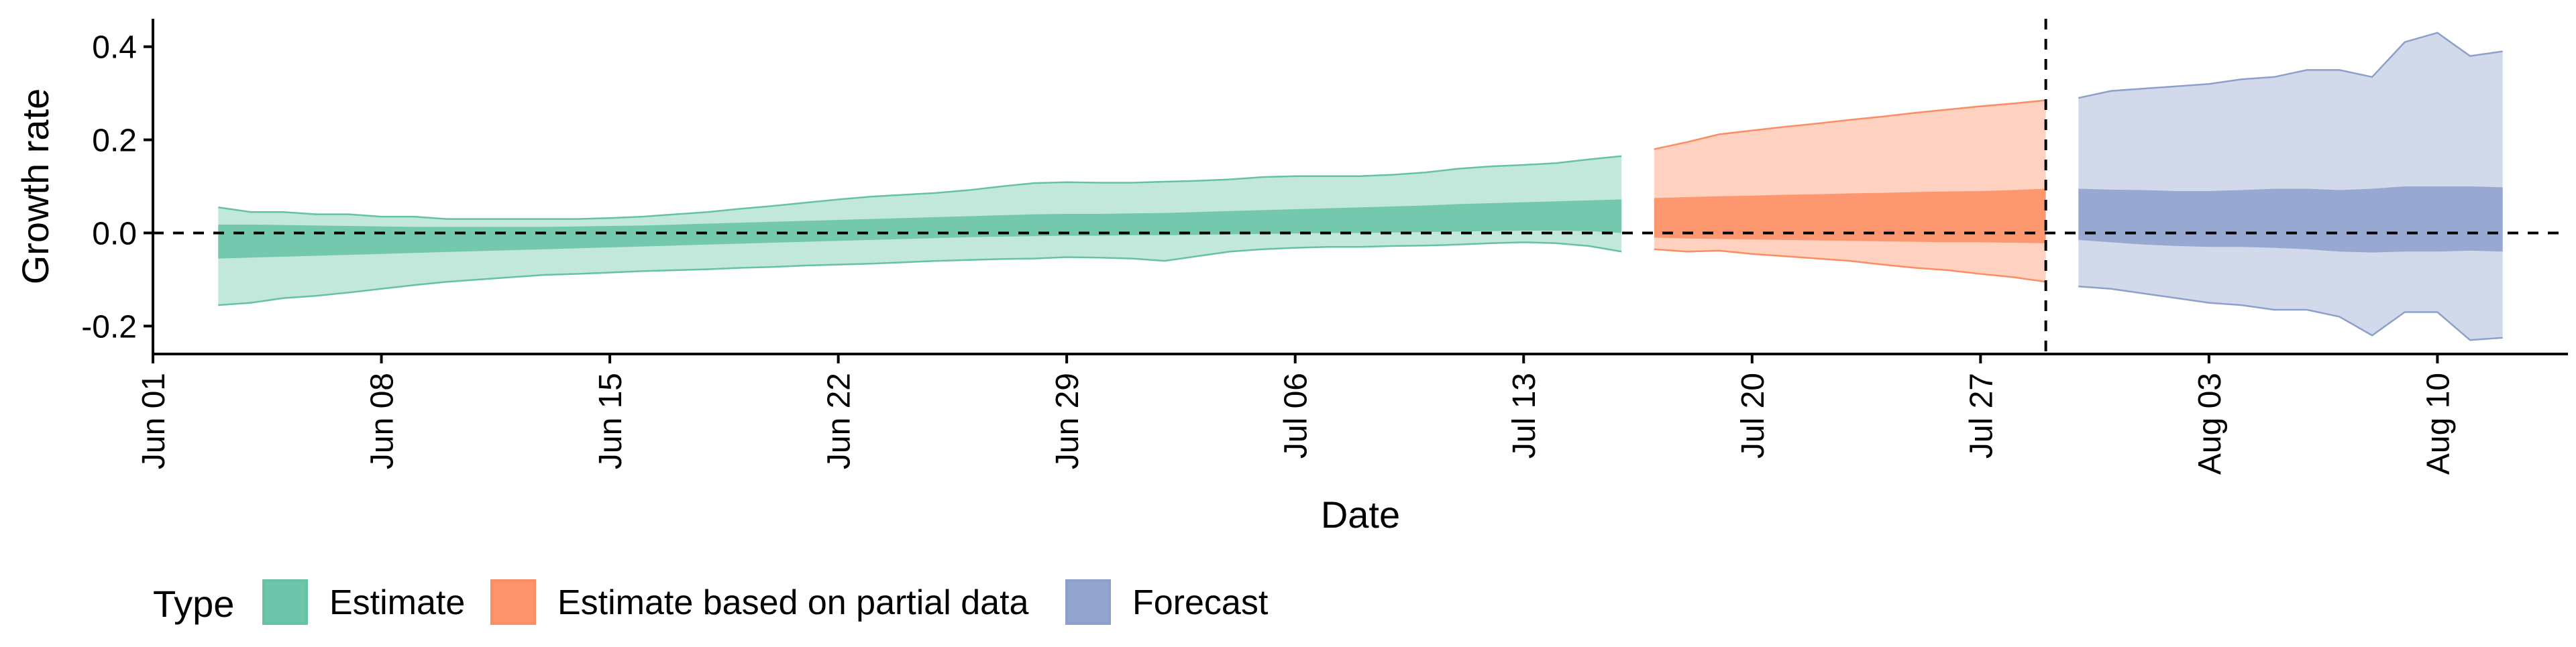 The image size is (2576, 647). I want to click on legend-key-estimate, so click(285, 602).